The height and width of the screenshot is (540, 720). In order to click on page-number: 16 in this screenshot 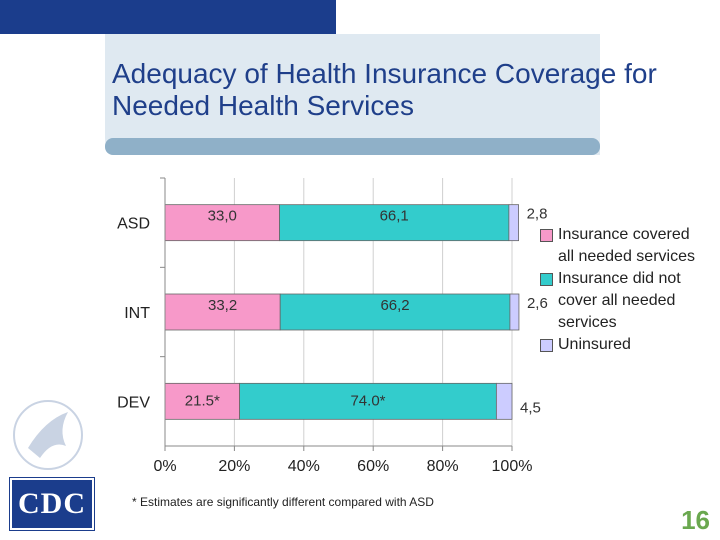, I will do `click(695, 520)`.